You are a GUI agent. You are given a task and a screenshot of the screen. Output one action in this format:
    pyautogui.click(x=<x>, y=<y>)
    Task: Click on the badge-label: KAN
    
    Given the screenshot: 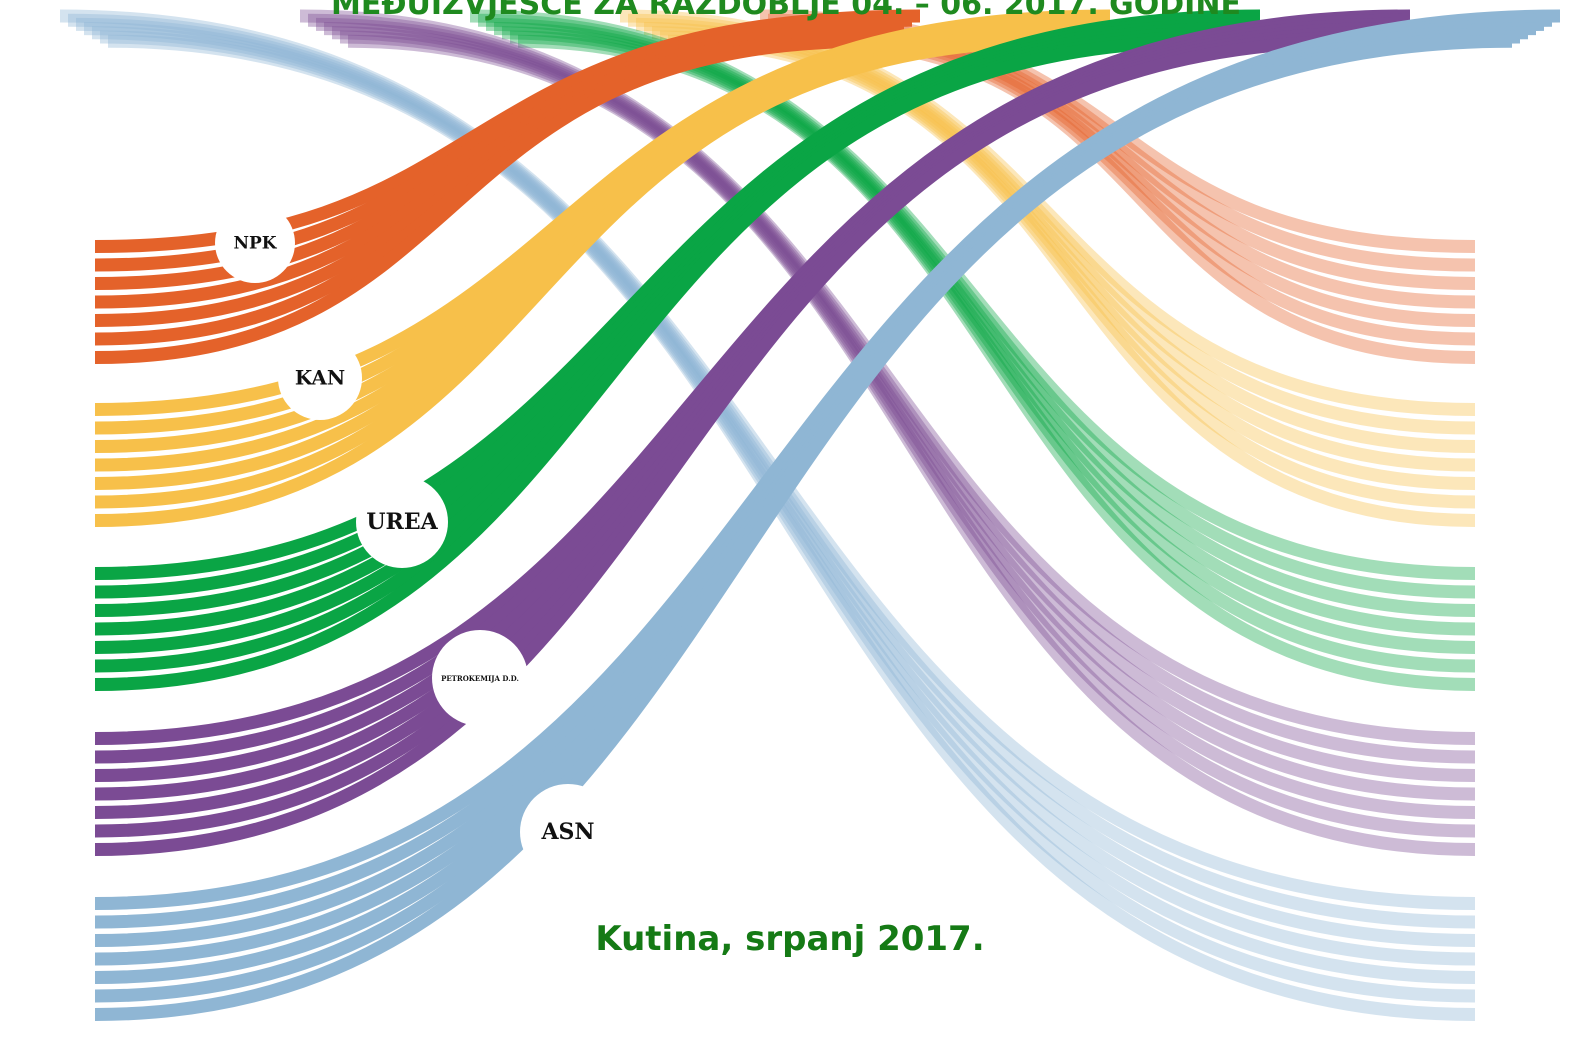 What is the action you would take?
    pyautogui.click(x=320, y=378)
    